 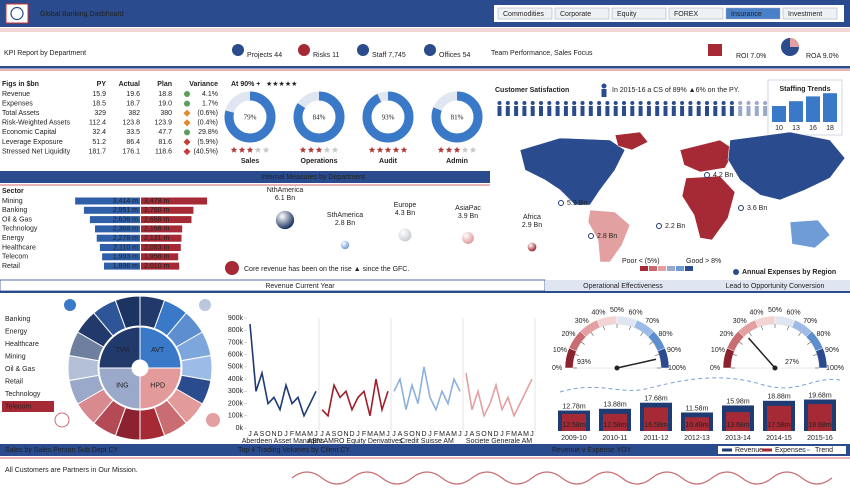 What do you see at coordinates (697, 408) in the screenshot?
I see `revenue-label: 11.58m` at bounding box center [697, 408].